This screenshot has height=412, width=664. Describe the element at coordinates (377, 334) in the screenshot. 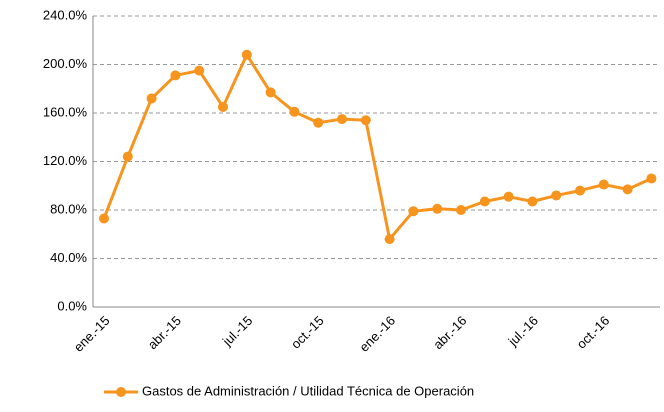

I see `x-tick-label: ene.-16` at that location.